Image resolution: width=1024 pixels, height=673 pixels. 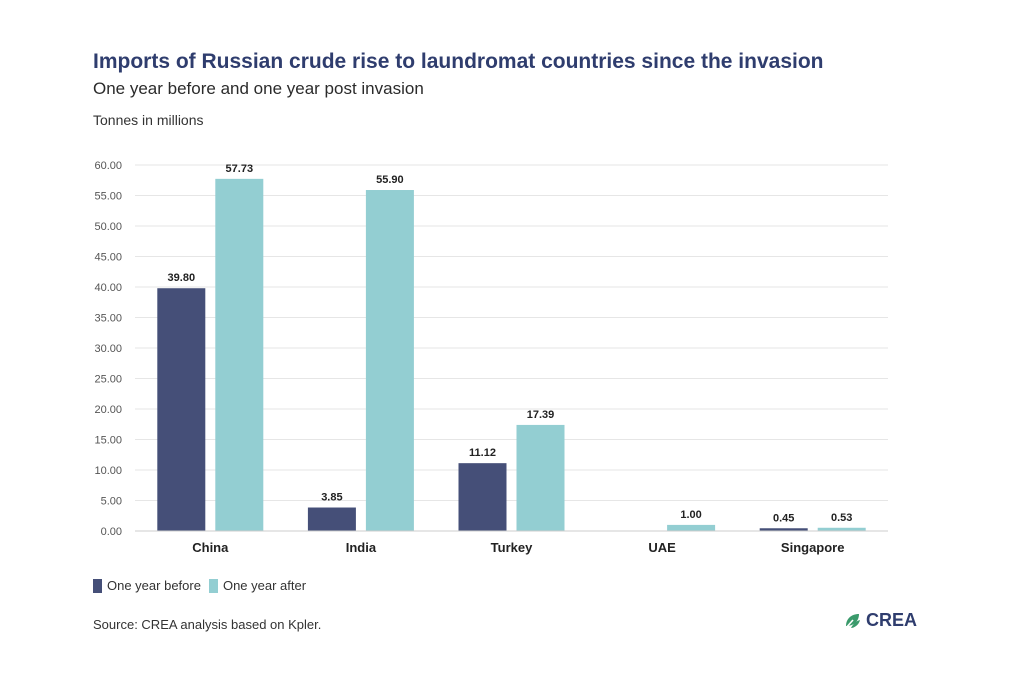 I want to click on data-label: 17.39, so click(x=541, y=415).